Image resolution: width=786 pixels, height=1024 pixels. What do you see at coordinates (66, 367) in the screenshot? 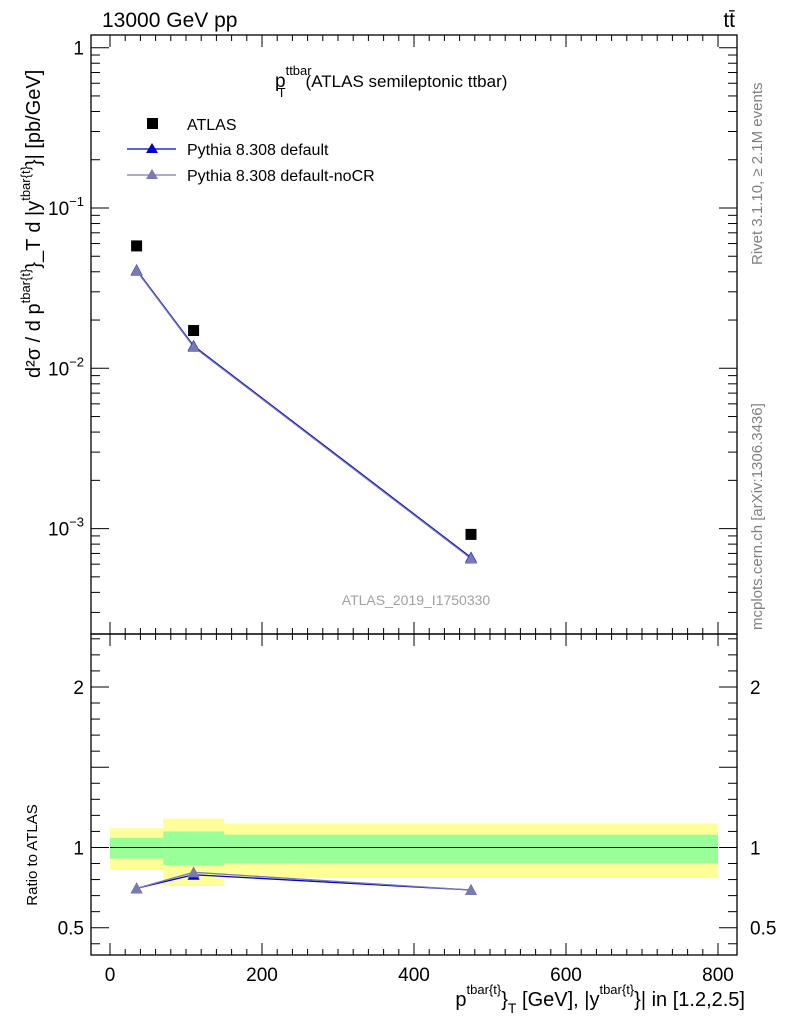
I see `y-tick-label: 10⁻²` at bounding box center [66, 367].